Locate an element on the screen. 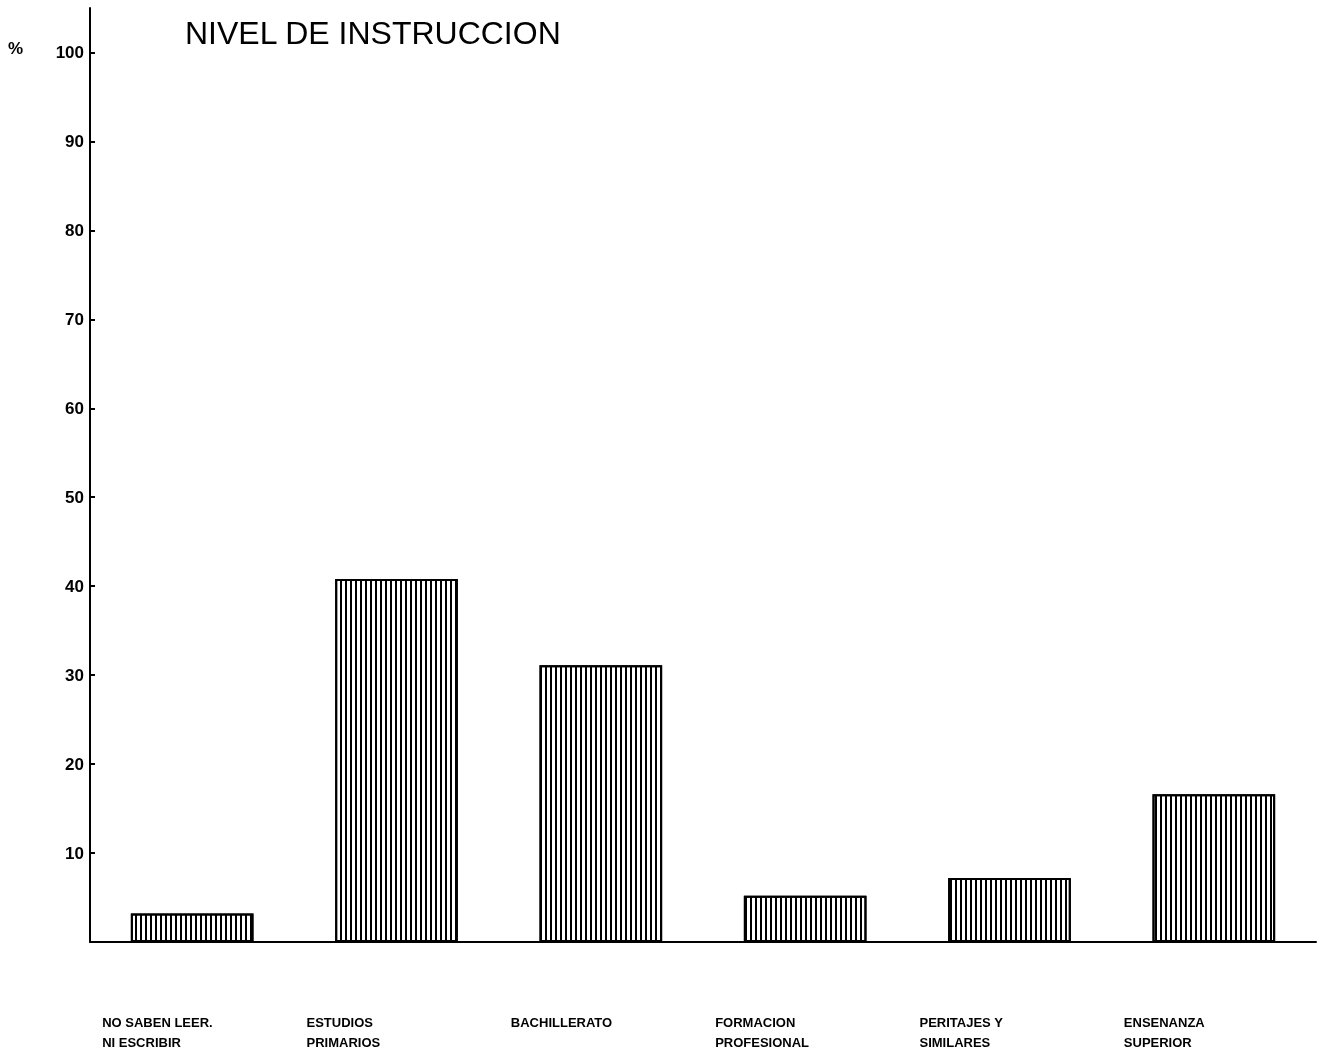 Image resolution: width=1324 pixels, height=1052 pixels. y-tick-label: 50 is located at coordinates (74, 497).